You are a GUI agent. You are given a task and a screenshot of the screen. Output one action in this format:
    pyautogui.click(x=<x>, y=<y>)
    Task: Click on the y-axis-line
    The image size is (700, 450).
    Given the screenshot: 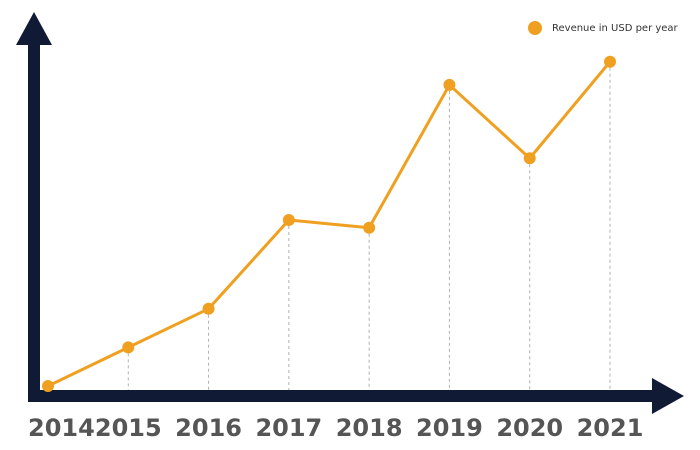 What is the action you would take?
    pyautogui.click(x=34, y=221)
    